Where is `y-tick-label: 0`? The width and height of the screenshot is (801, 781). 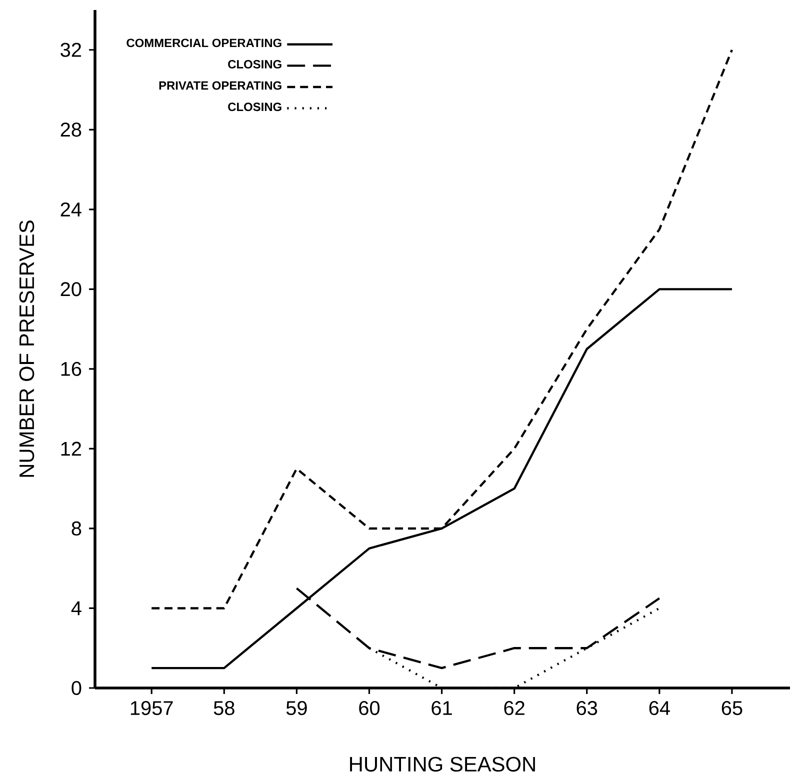
y-tick-label: 0 is located at coordinates (77, 688).